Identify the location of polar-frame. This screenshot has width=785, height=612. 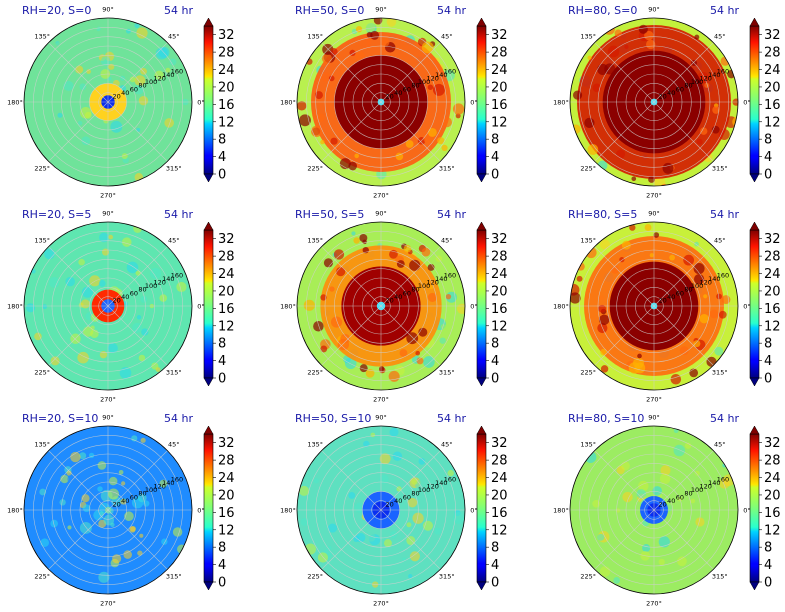
(108, 102).